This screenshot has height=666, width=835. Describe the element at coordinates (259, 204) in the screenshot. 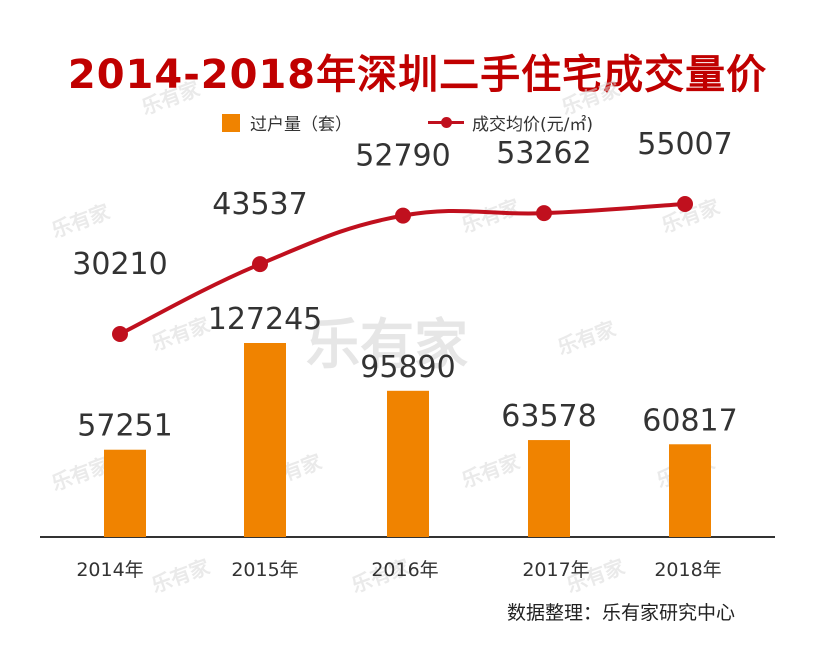

I see `line-value-label: 43537` at that location.